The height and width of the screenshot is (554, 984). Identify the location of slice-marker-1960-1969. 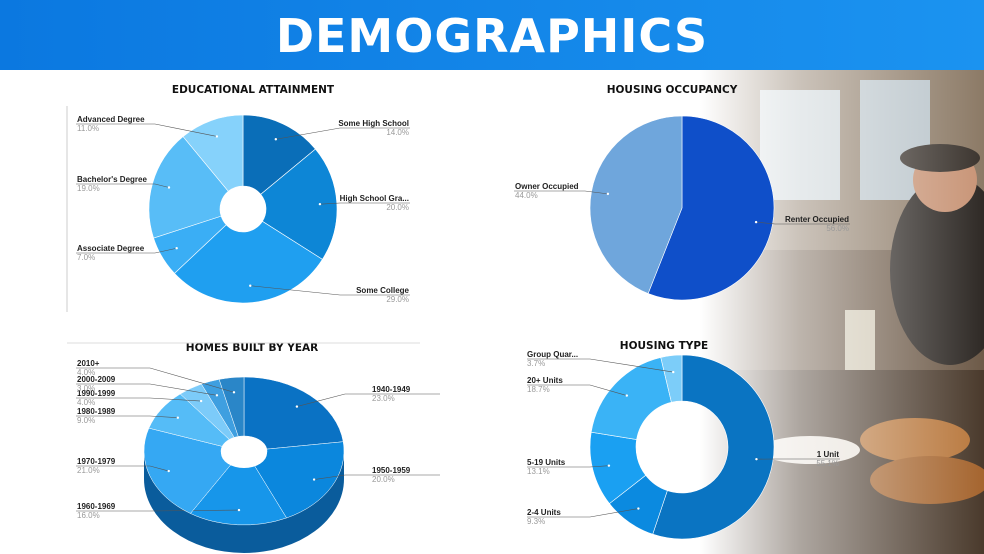
(239, 510).